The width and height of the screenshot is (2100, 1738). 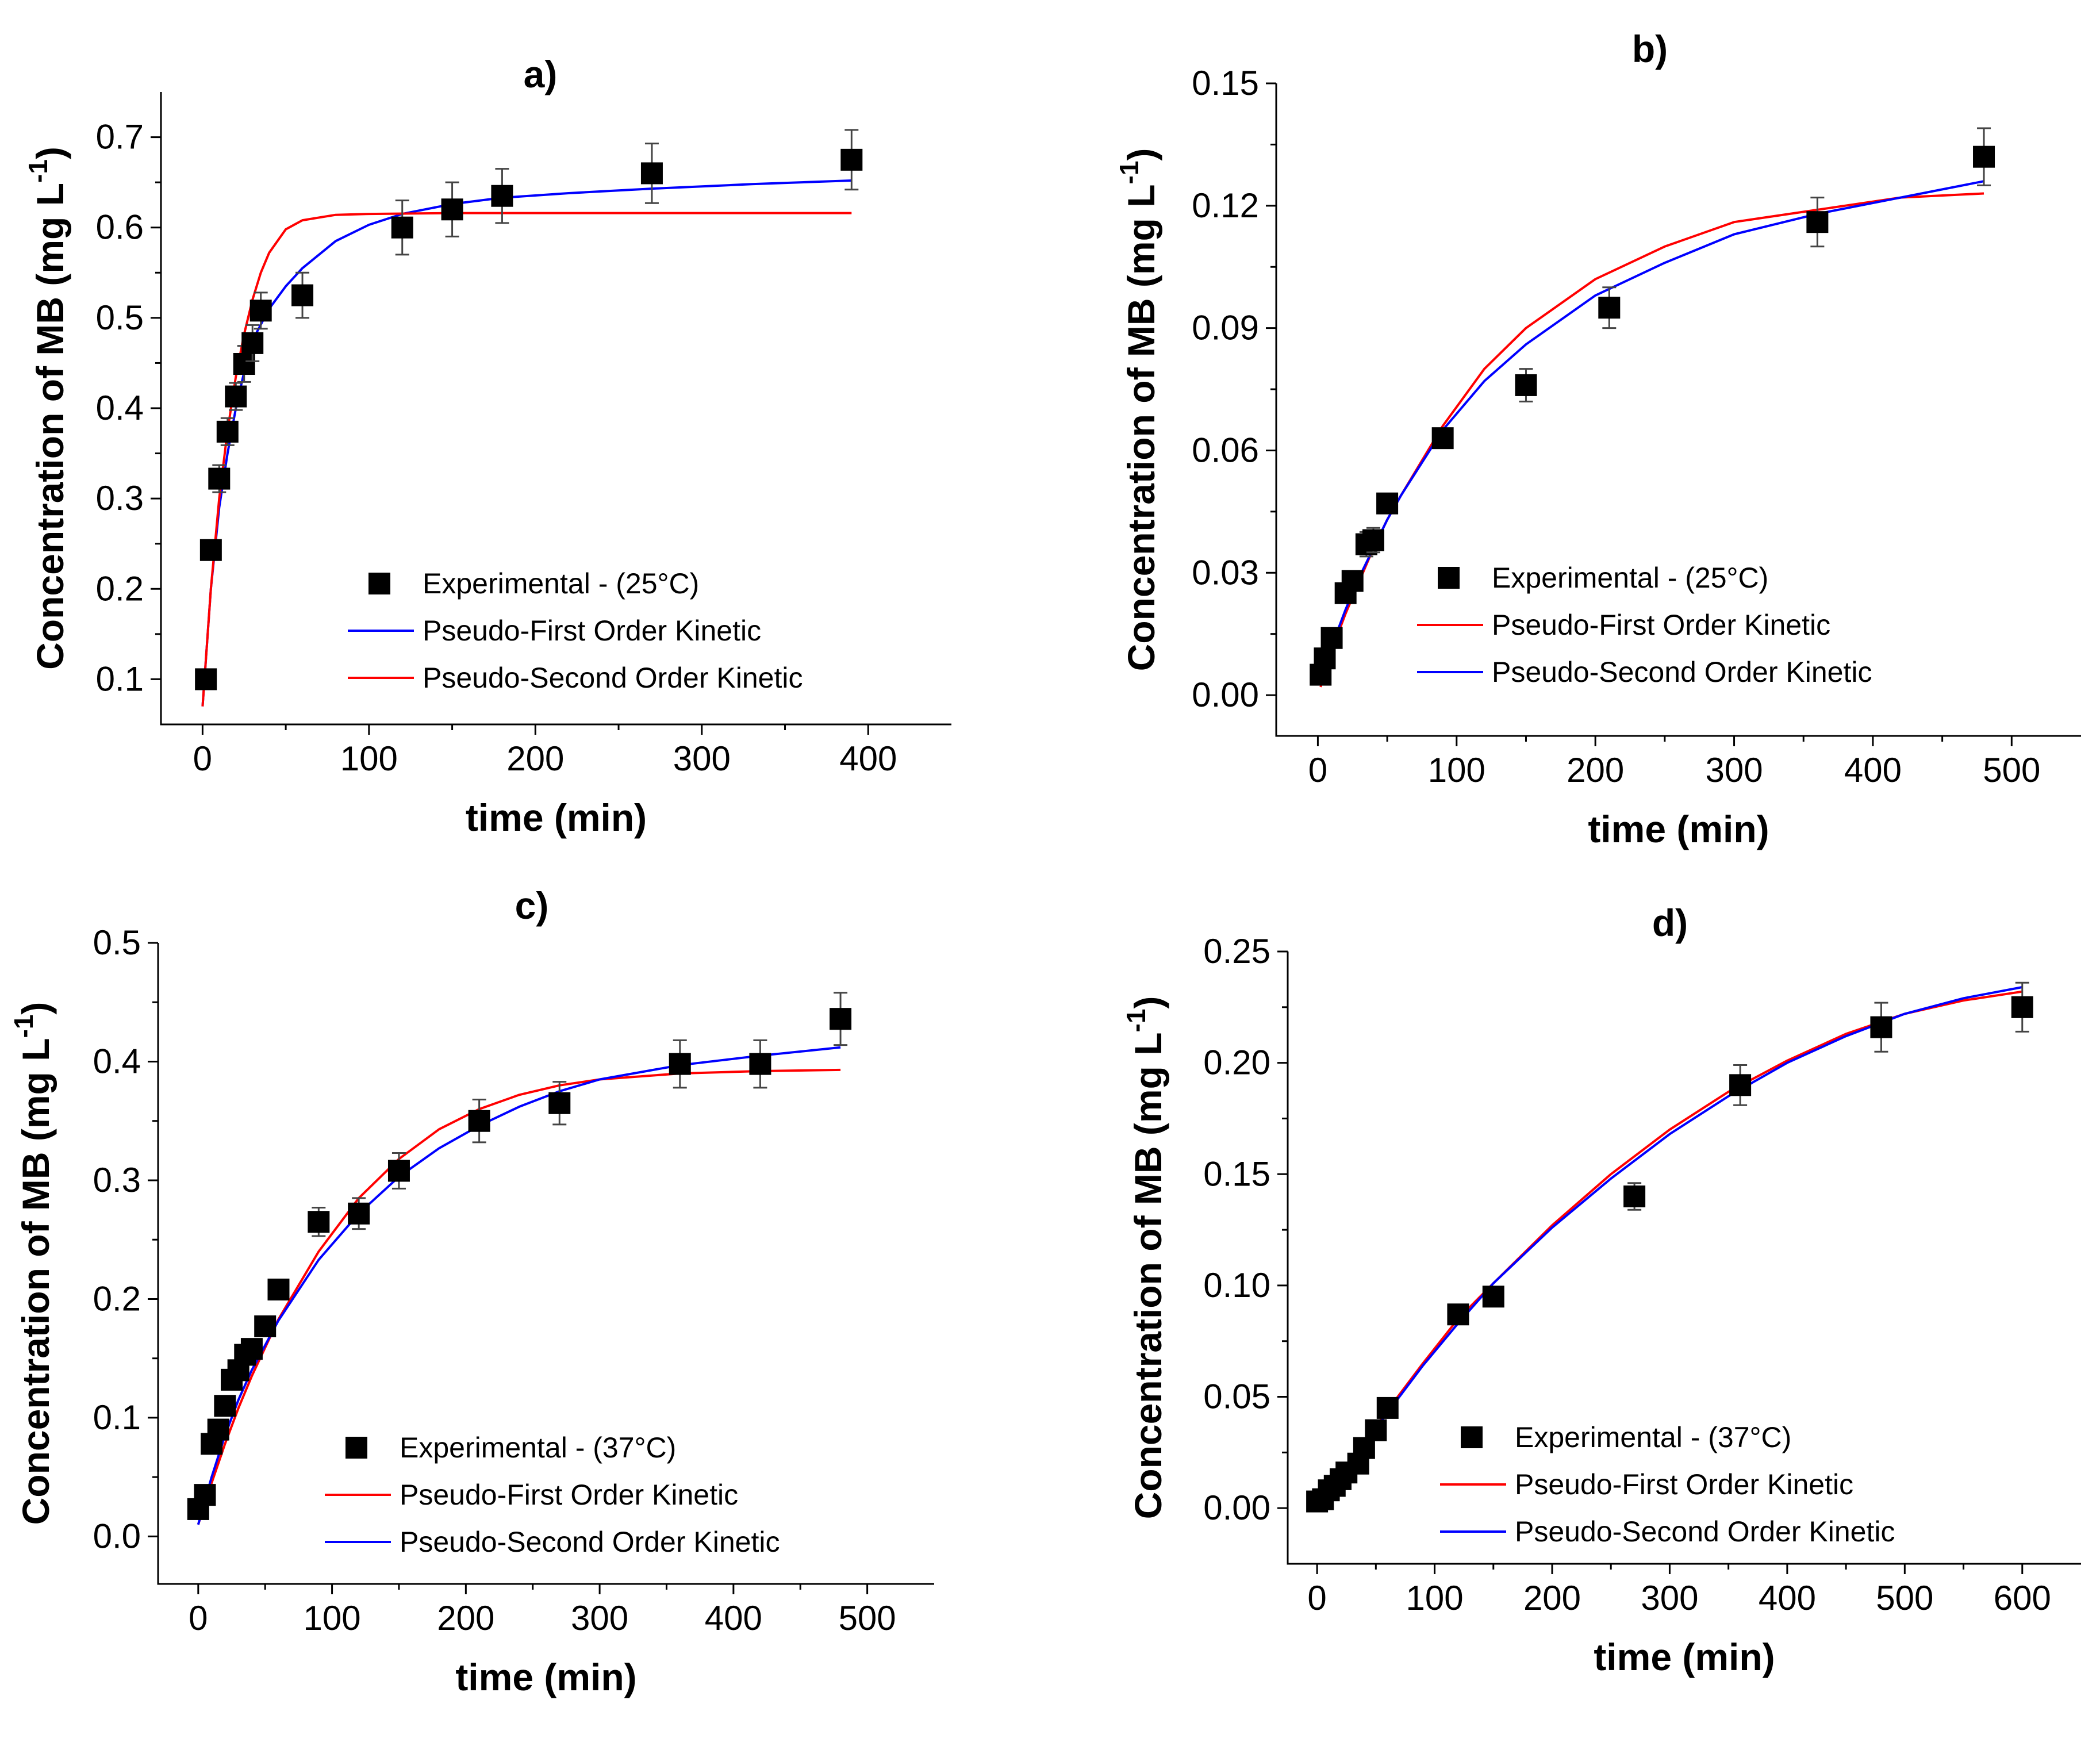 I want to click on y-tick-label: 0.7, so click(x=120, y=137).